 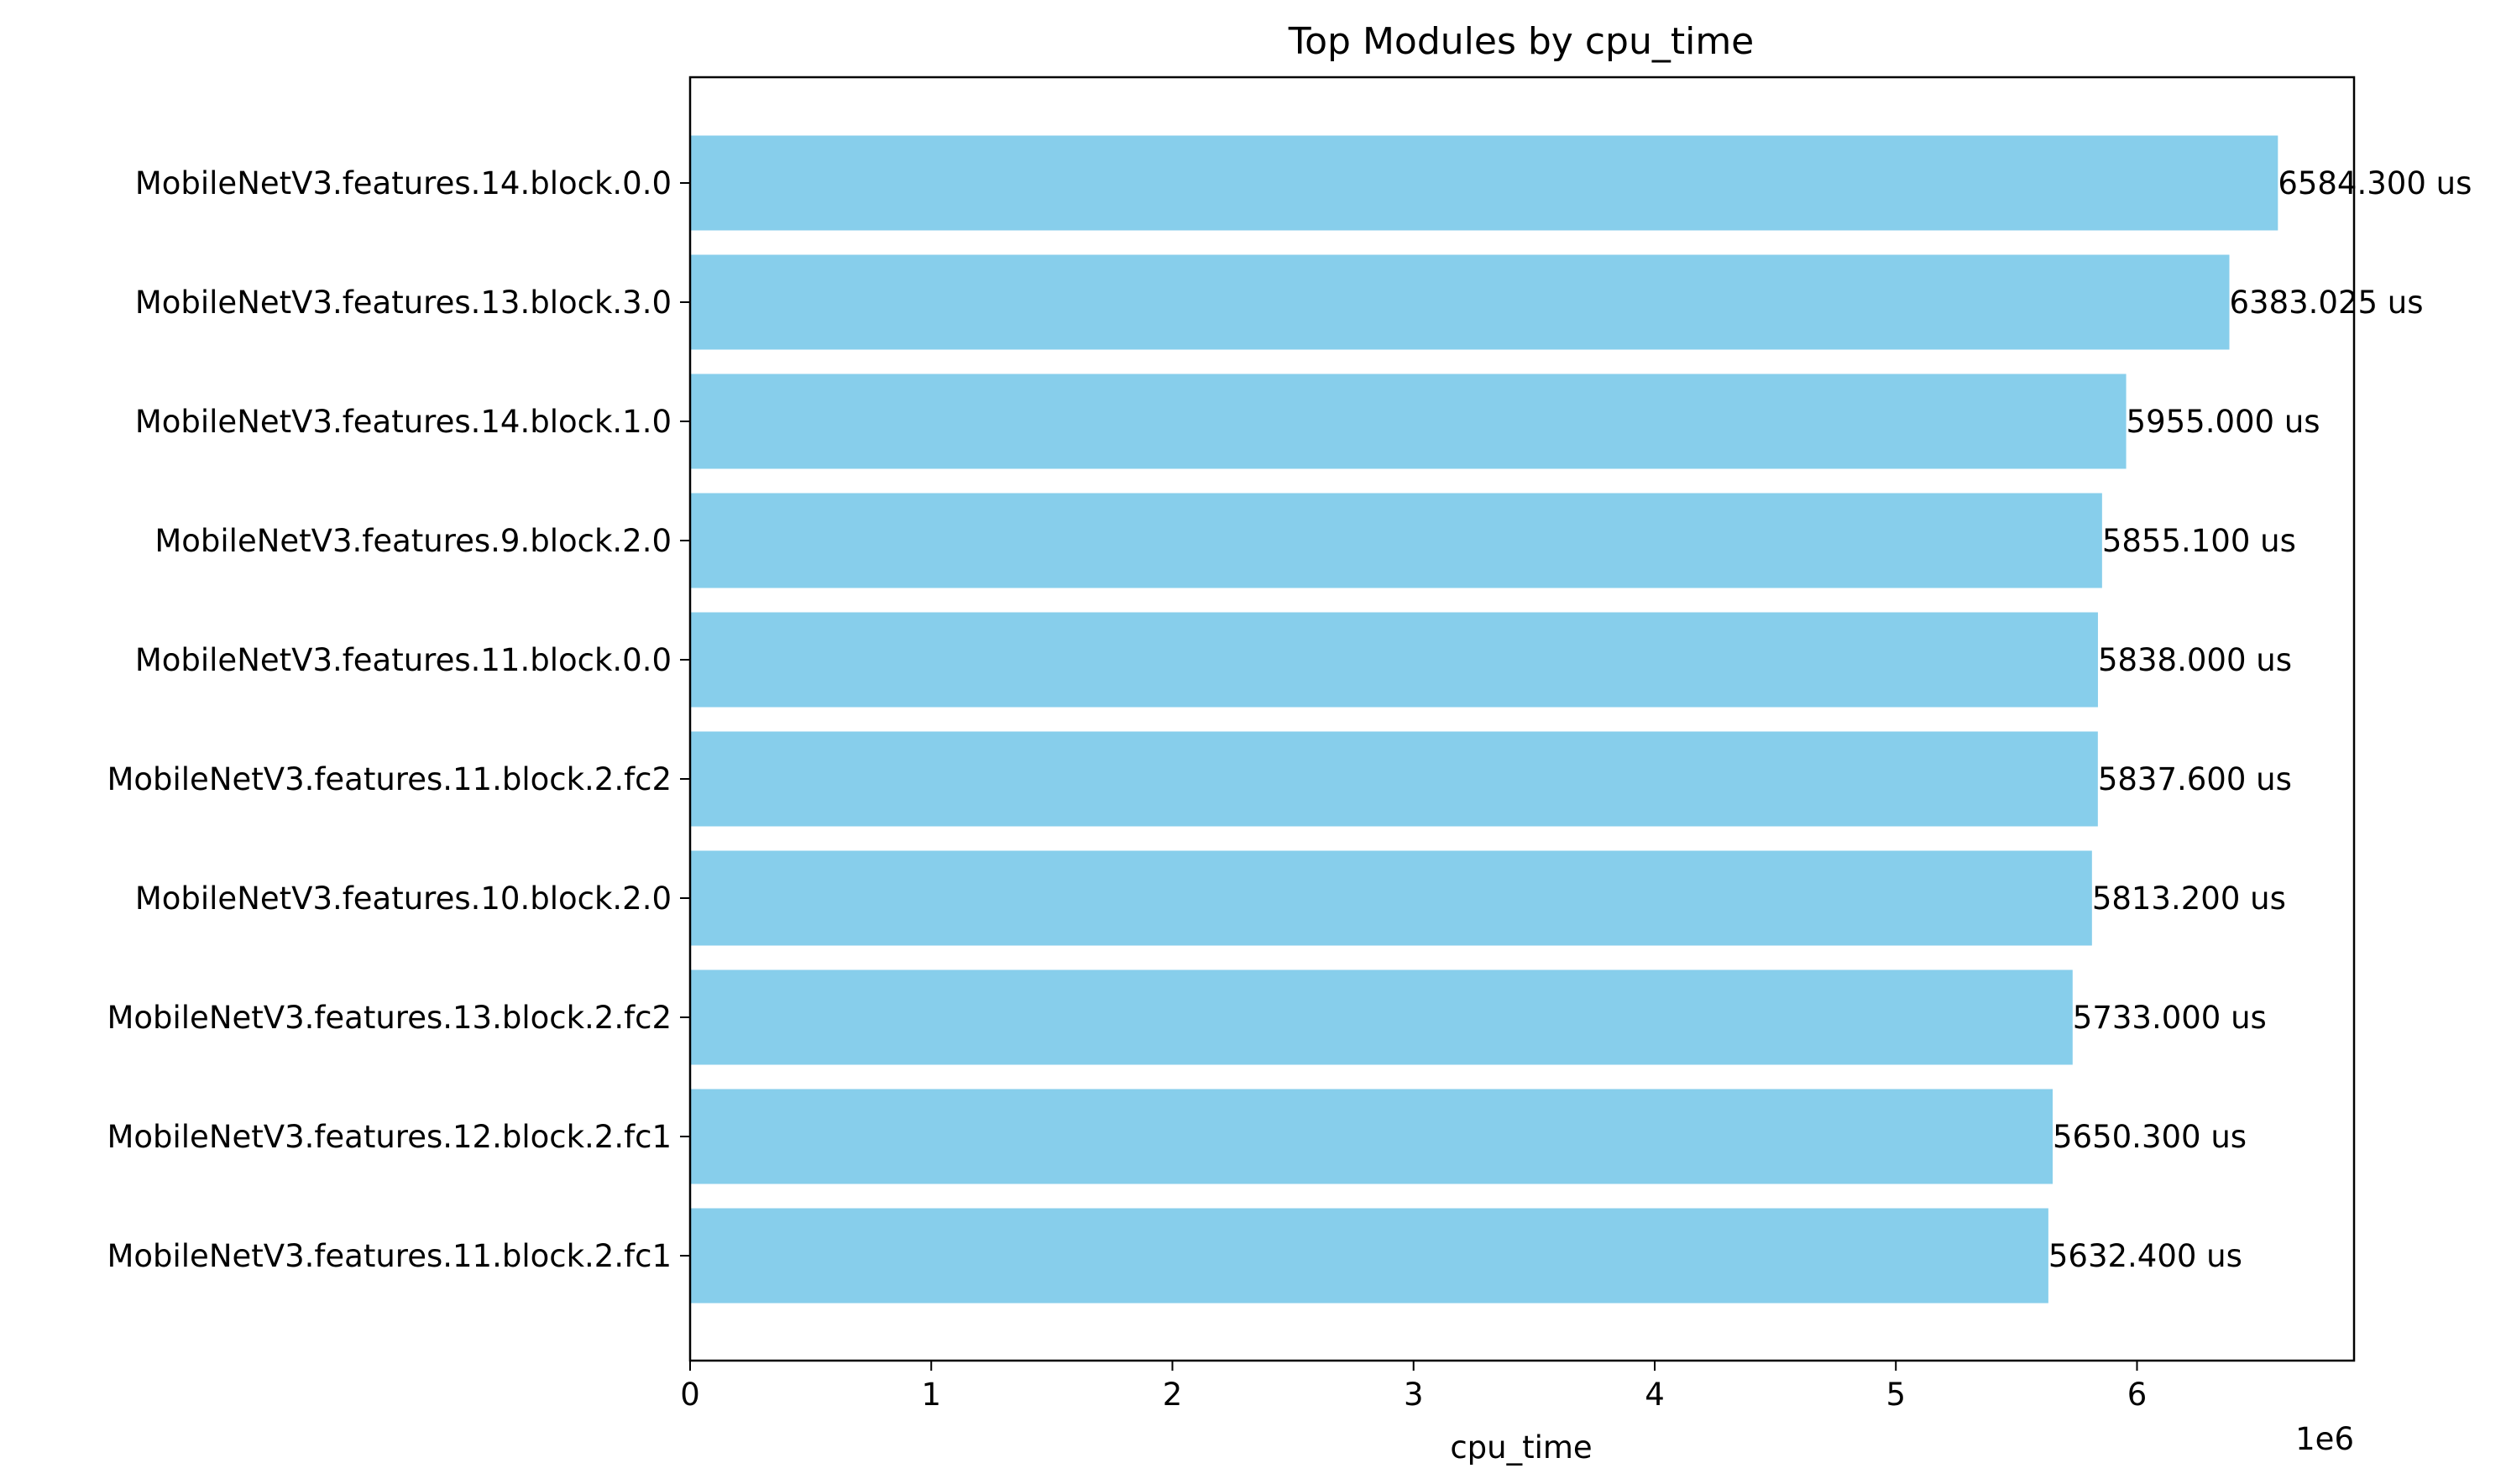 What do you see at coordinates (403, 660) in the screenshot?
I see `y-tick-label: MobileNetV3.features.11.block.0.0` at bounding box center [403, 660].